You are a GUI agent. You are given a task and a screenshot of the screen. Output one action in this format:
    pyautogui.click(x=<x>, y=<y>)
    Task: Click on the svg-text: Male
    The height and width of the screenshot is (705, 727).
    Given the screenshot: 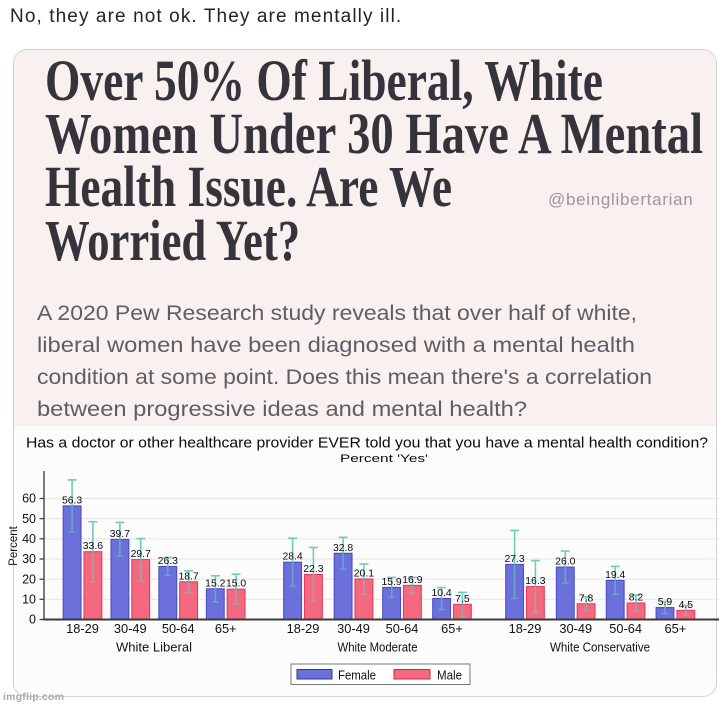 What is the action you would take?
    pyautogui.click(x=449, y=675)
    